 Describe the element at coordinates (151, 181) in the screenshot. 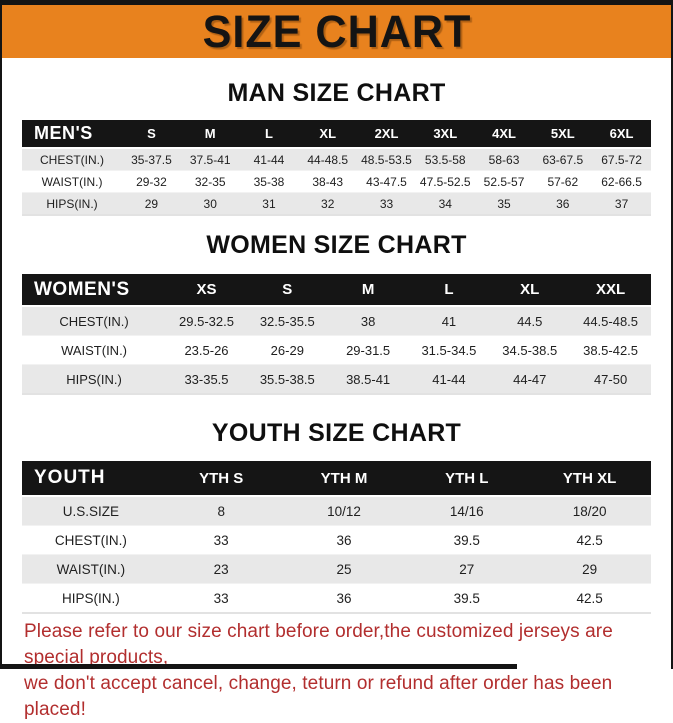

I see `cell: 29-32` at that location.